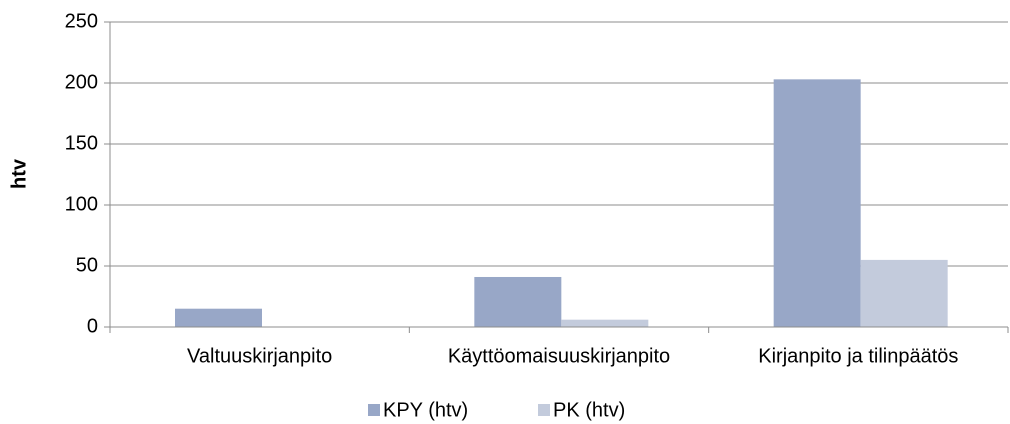 Image resolution: width=1010 pixels, height=424 pixels. What do you see at coordinates (19, 173) in the screenshot?
I see `y-axis-label: htv` at bounding box center [19, 173].